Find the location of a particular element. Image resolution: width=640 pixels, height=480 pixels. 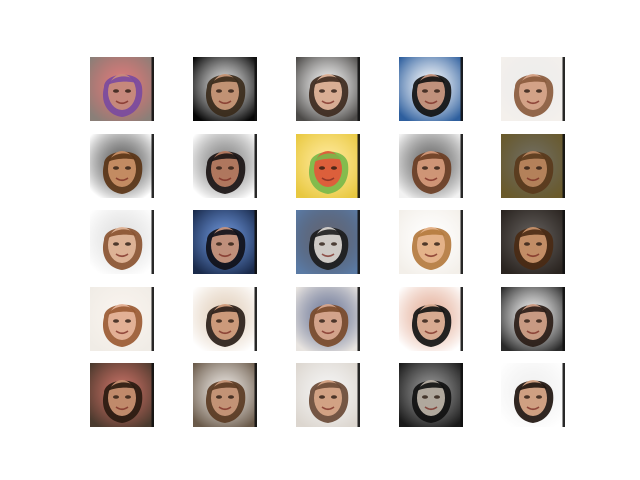

face-tile-r4c3 is located at coordinates (328, 319).